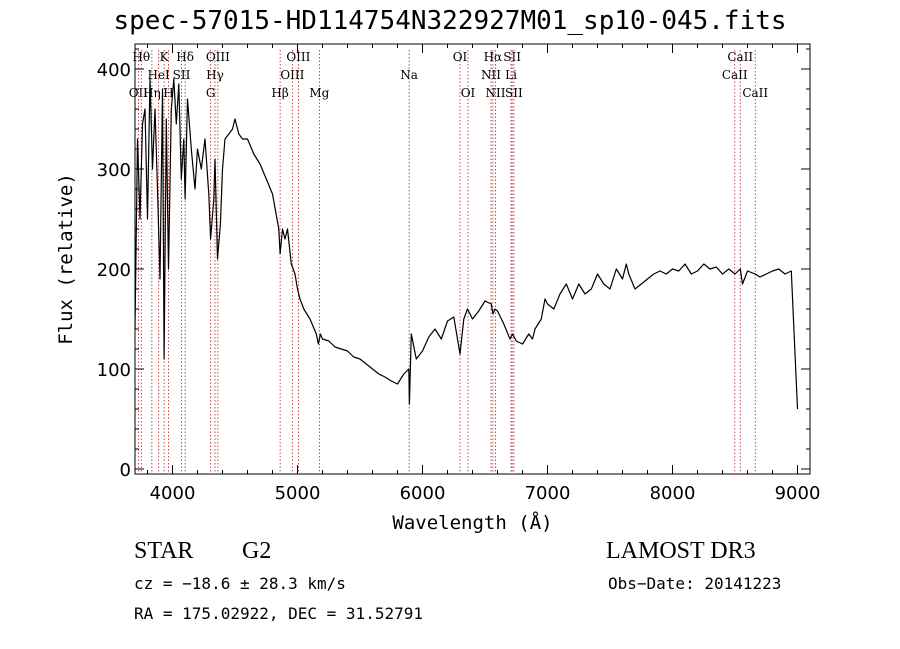 The height and width of the screenshot is (649, 900). I want to click on y-tick-label: 300, so click(114, 170).